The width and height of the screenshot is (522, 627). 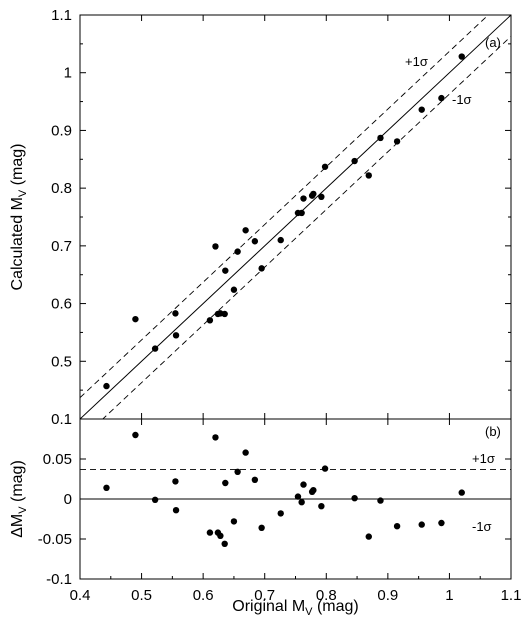 What do you see at coordinates (68, 499) in the screenshot?
I see `y-tick-label-b: 0` at bounding box center [68, 499].